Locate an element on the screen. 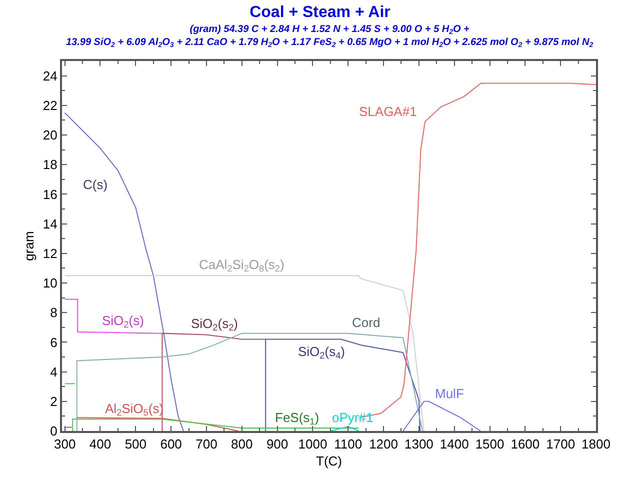 The height and width of the screenshot is (485, 640). series-label: MulF is located at coordinates (449, 393).